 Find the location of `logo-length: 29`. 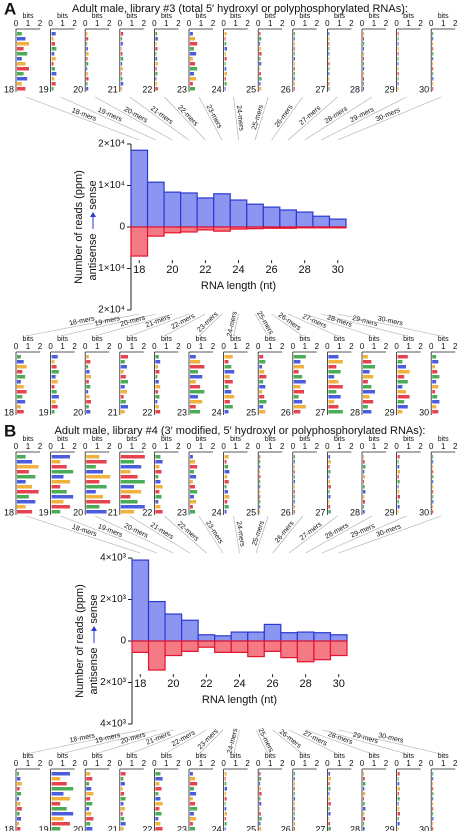

logo-length: 29 is located at coordinates (390, 512).